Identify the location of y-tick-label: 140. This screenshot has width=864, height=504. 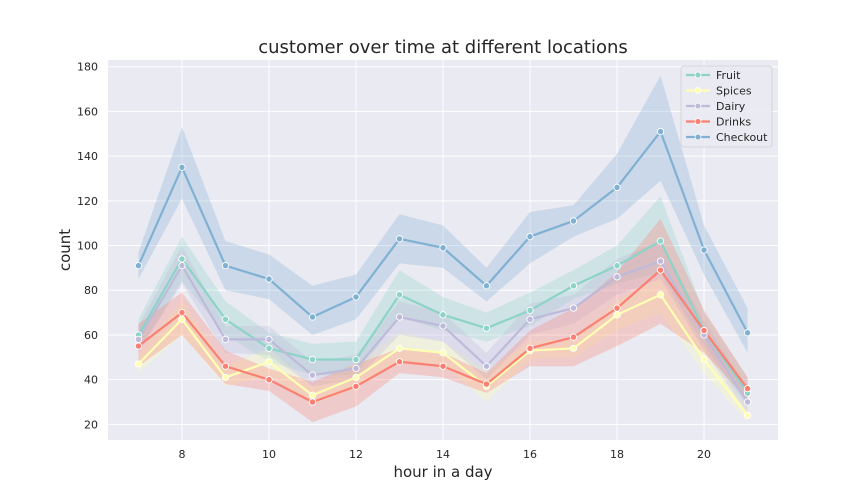
(87, 156).